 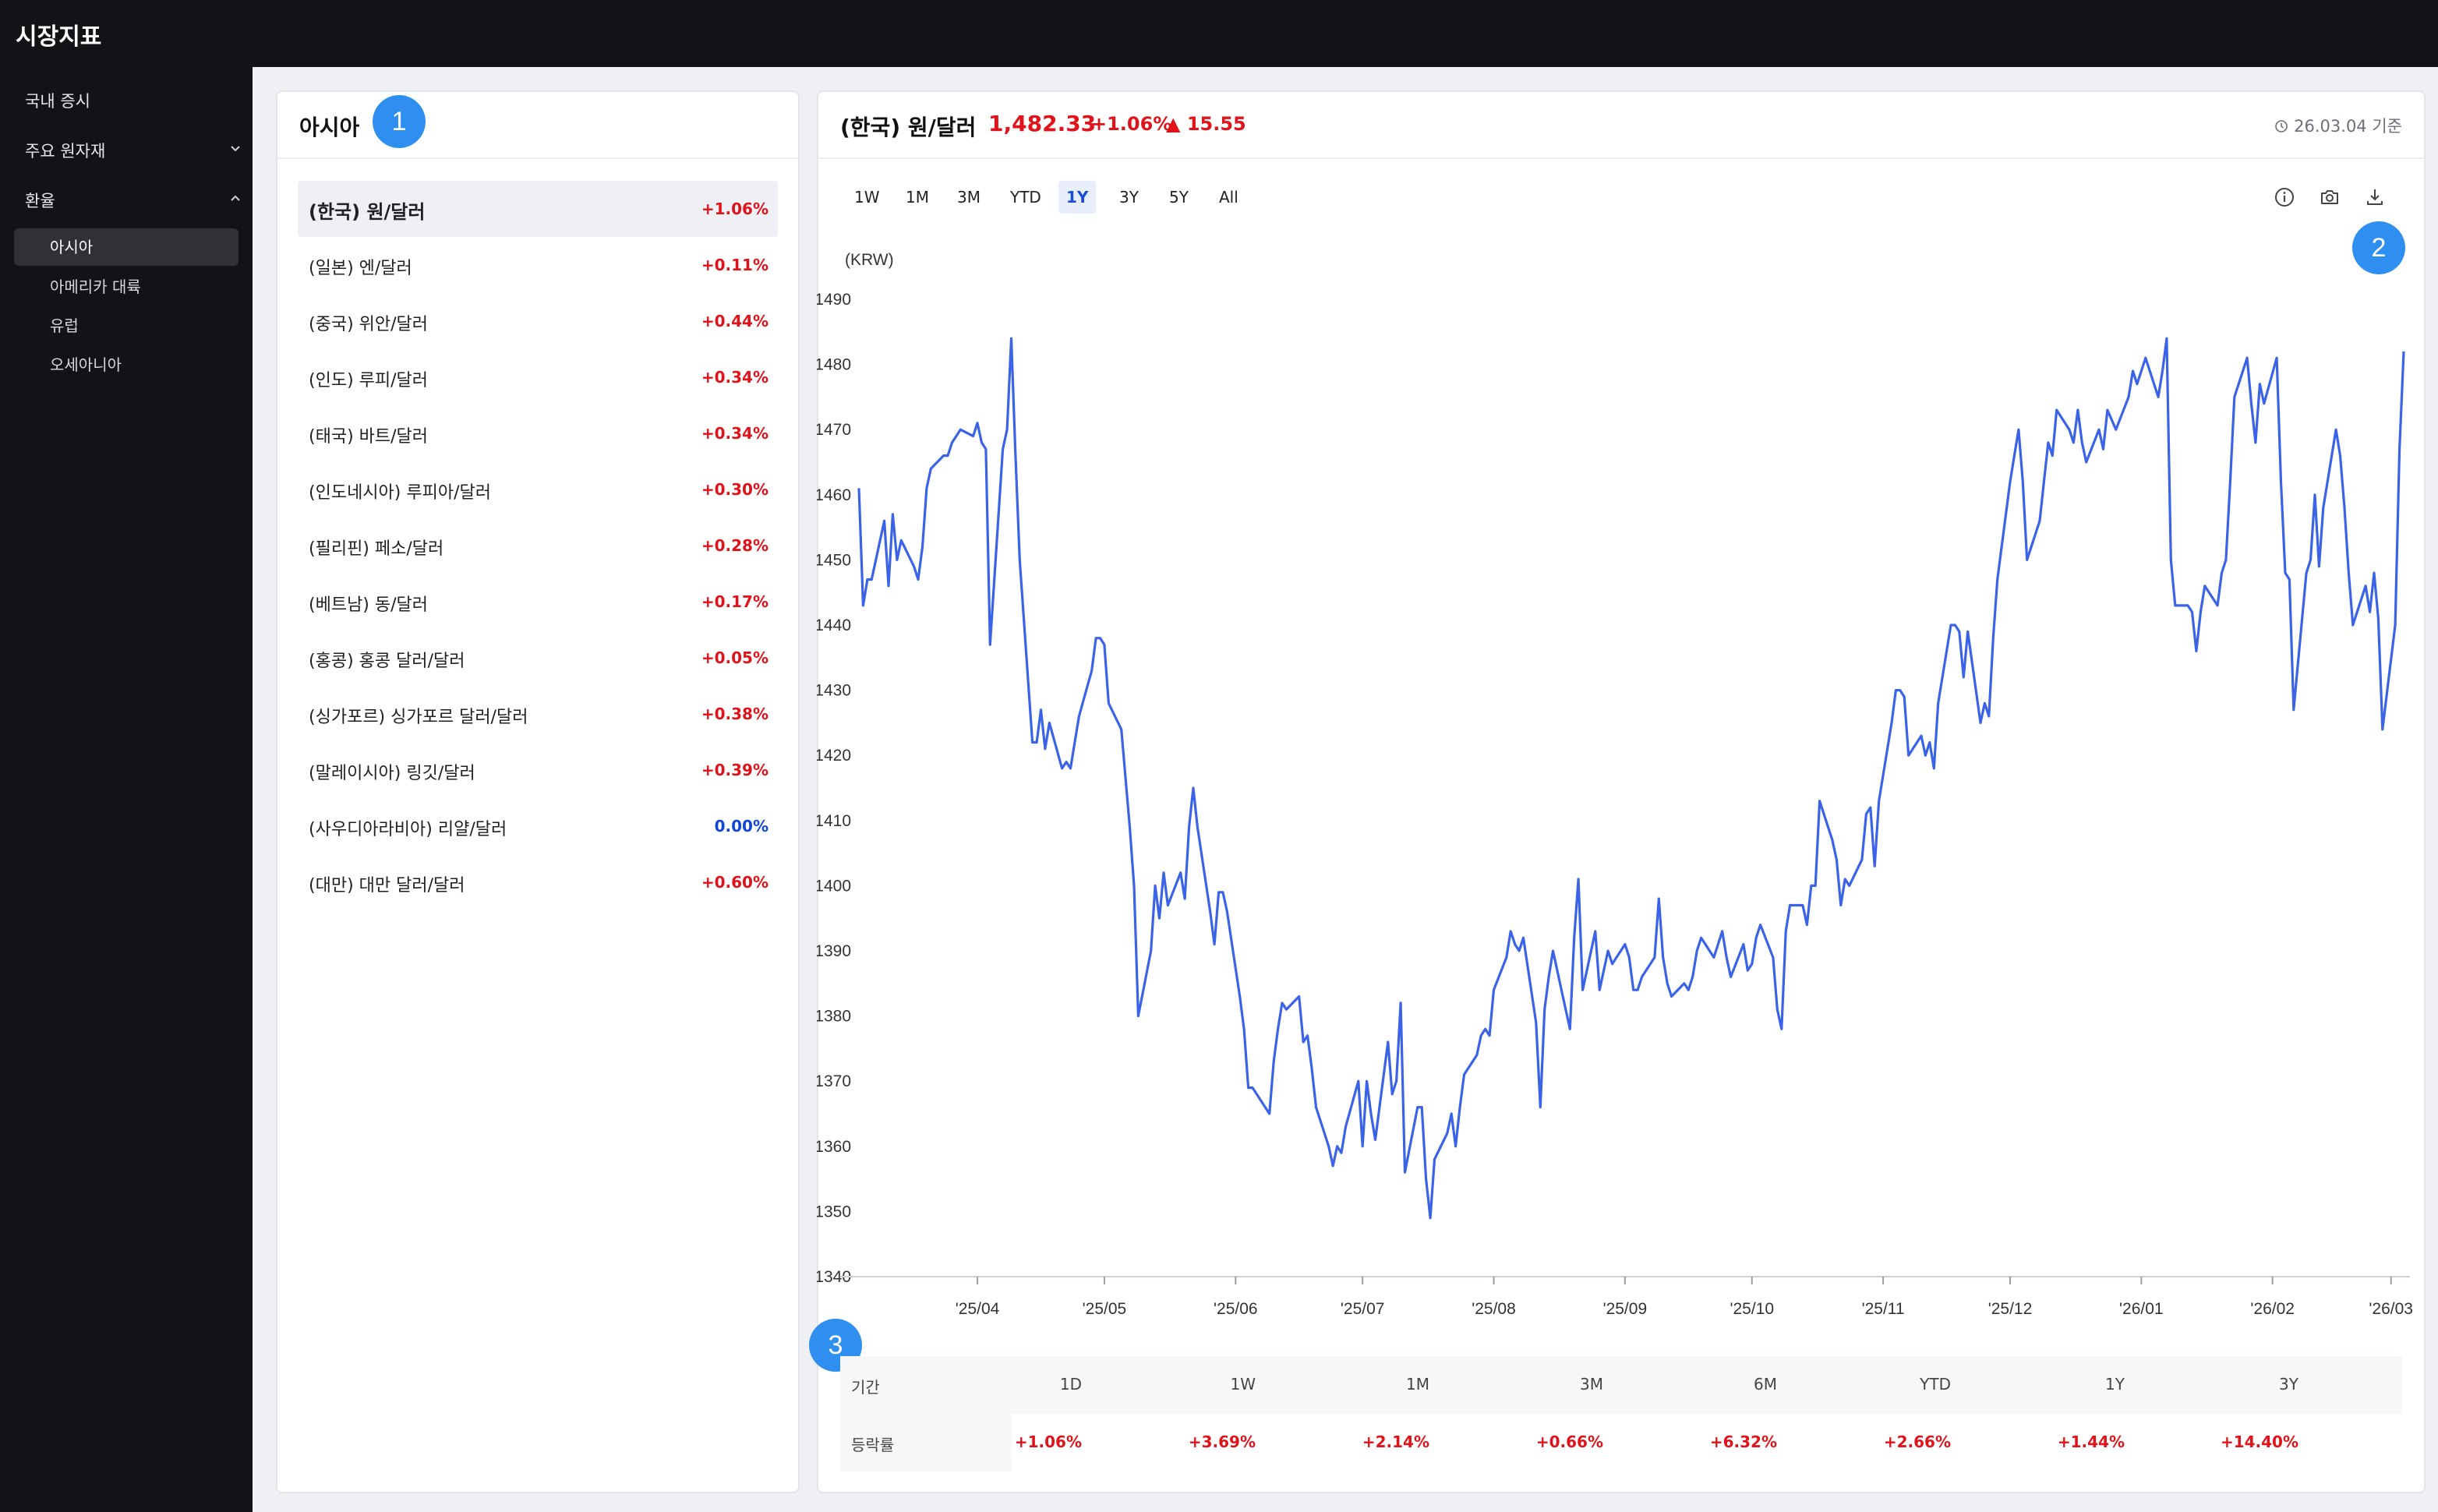 I want to click on currency-row: (대만) 대만 달러/달러 +0.60%, so click(x=538, y=882).